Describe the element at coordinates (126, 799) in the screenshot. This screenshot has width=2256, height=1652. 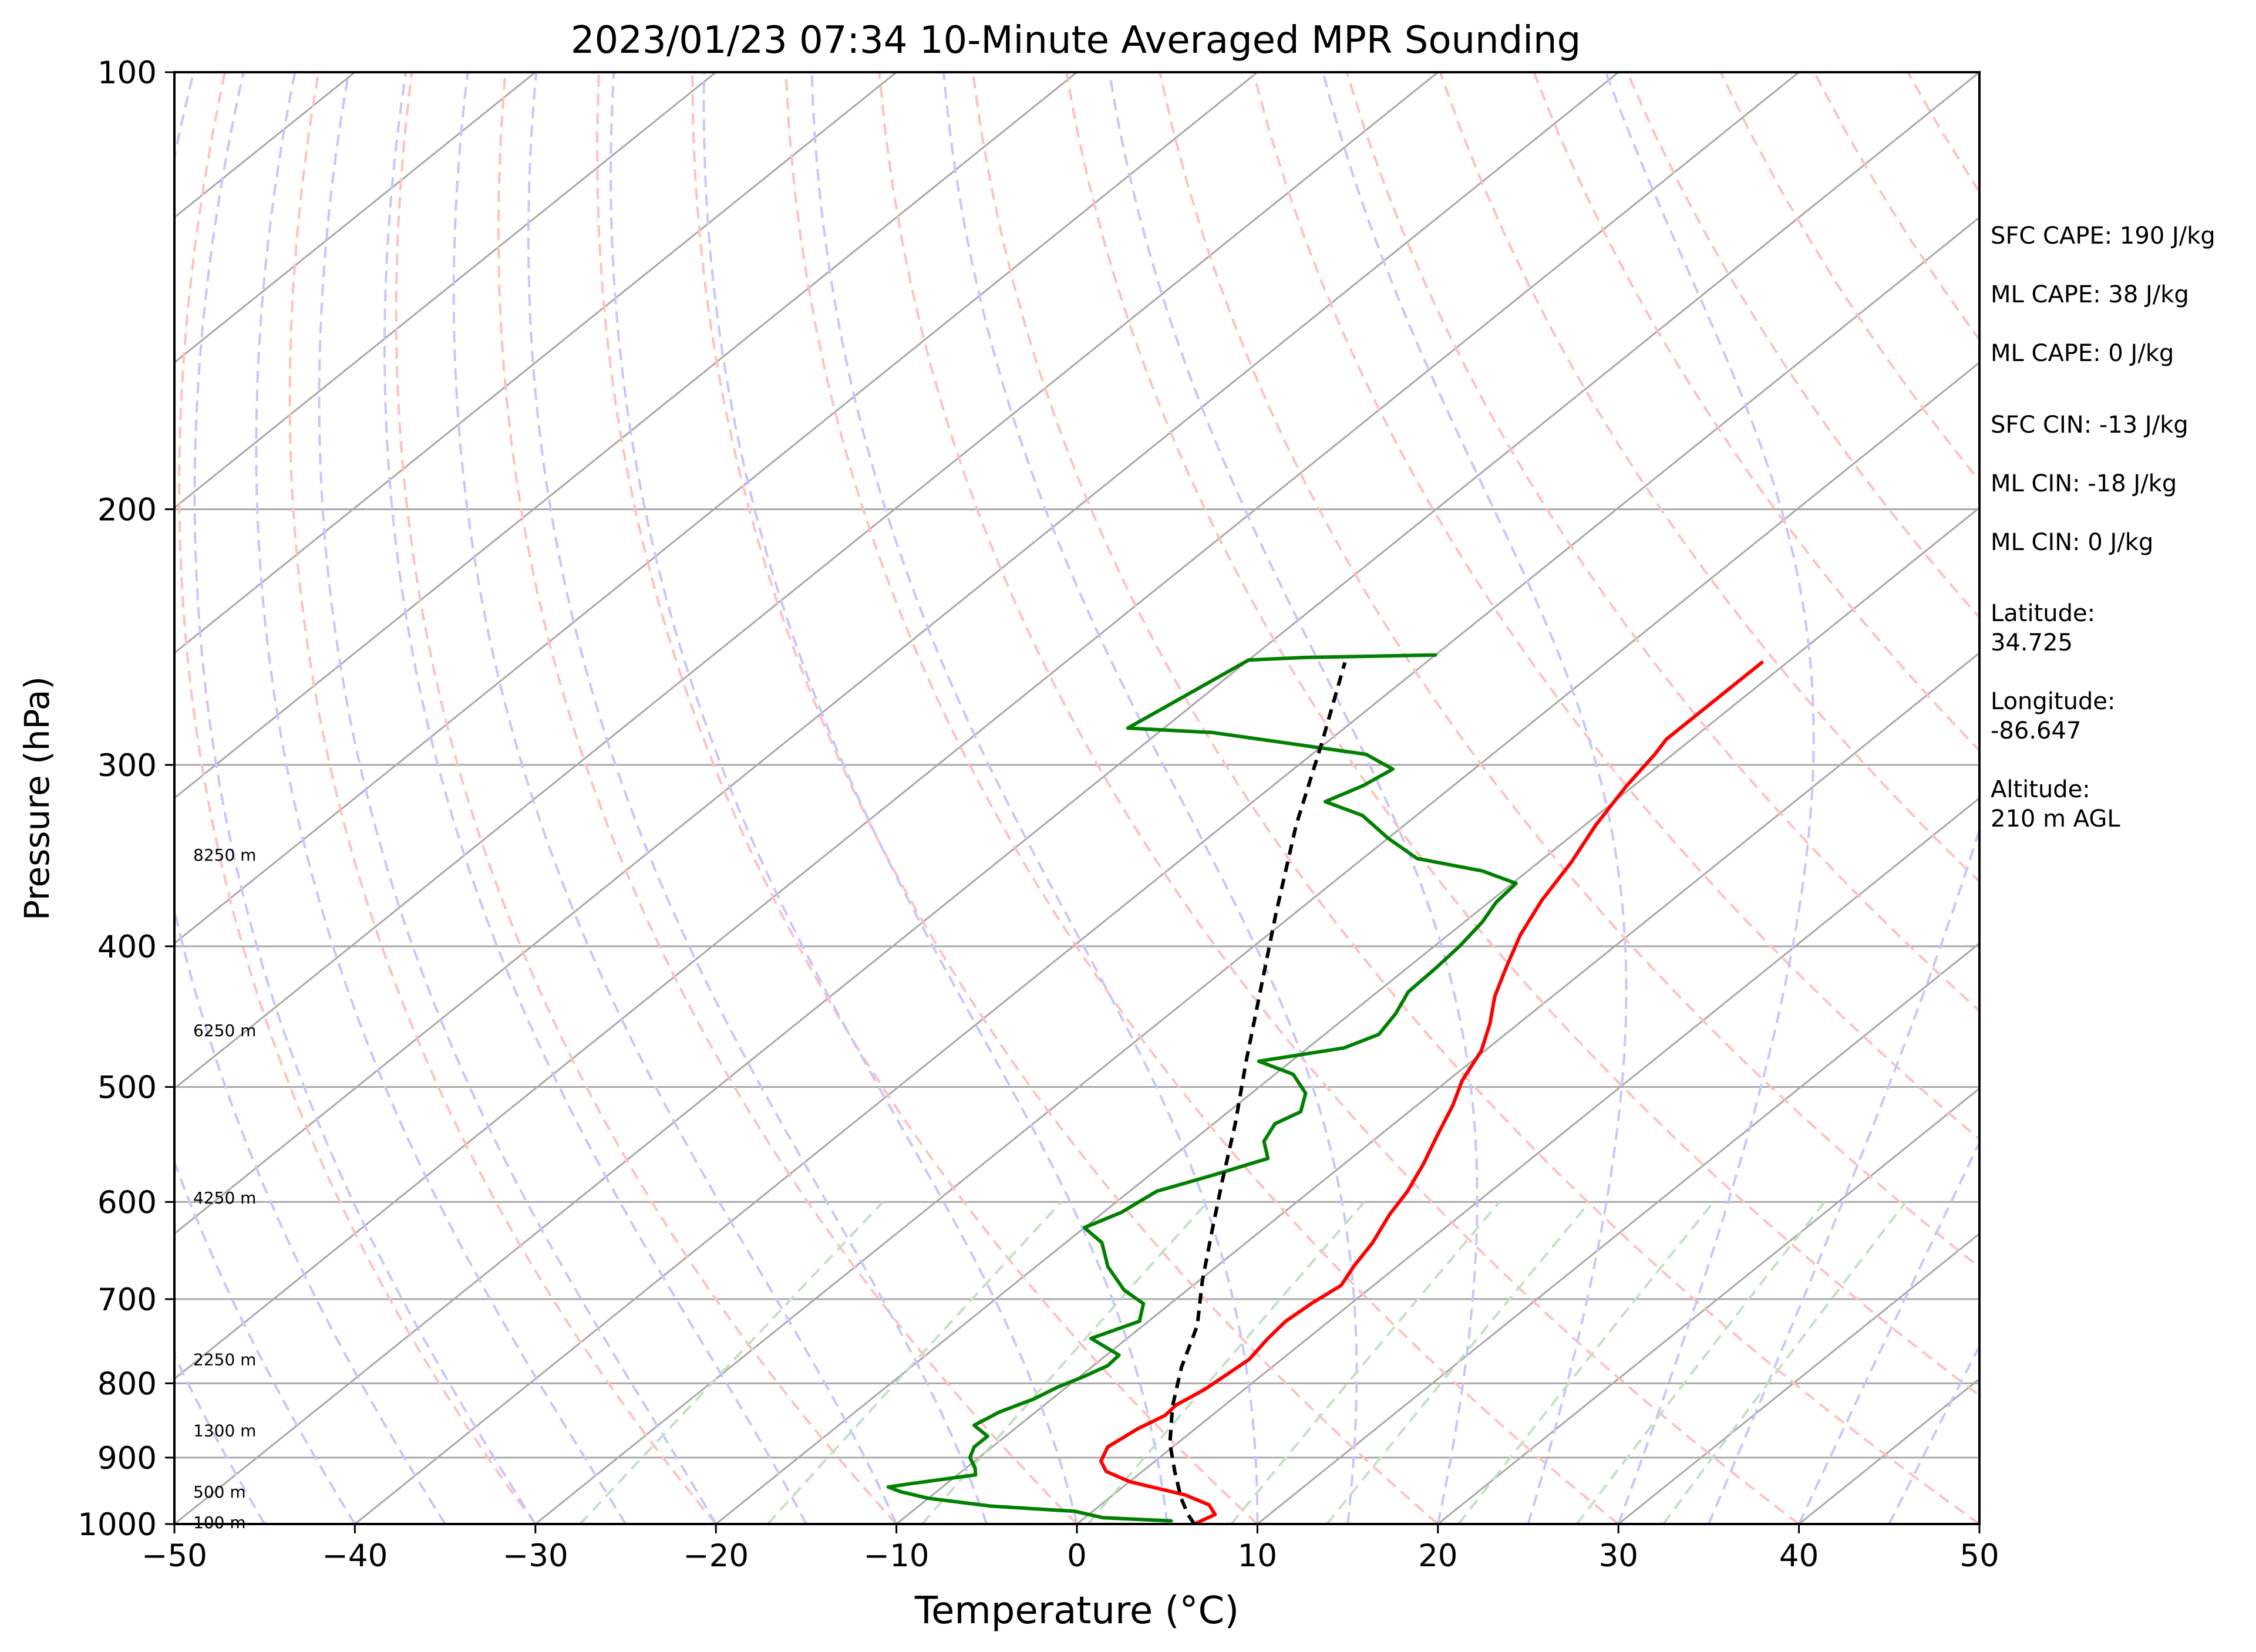
I see `y-axis-ticks: 100 200 300 400 500 600 700 800 900 1000` at that location.